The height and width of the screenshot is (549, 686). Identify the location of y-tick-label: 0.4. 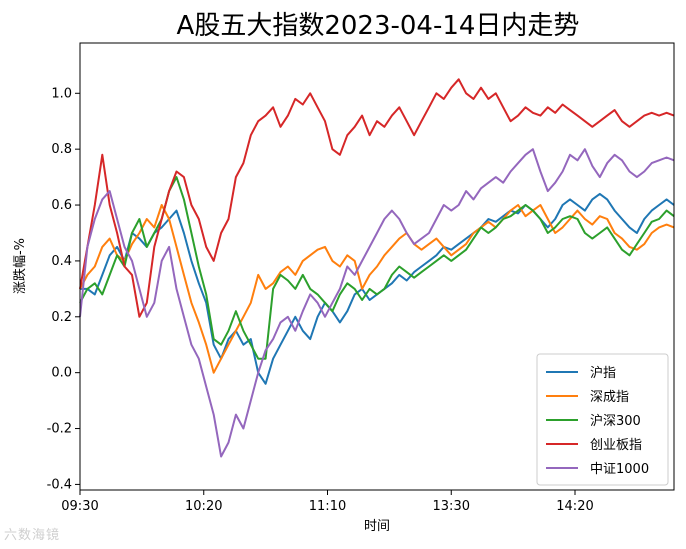
(61, 261).